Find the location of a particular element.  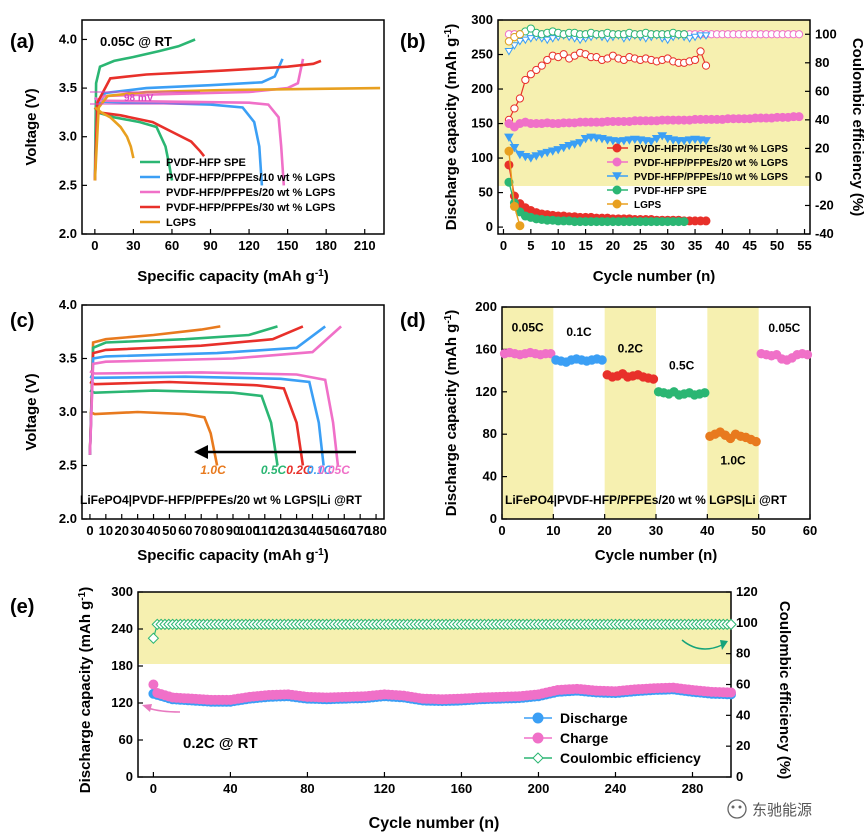

legend-label: Charge is located at coordinates (584, 738).